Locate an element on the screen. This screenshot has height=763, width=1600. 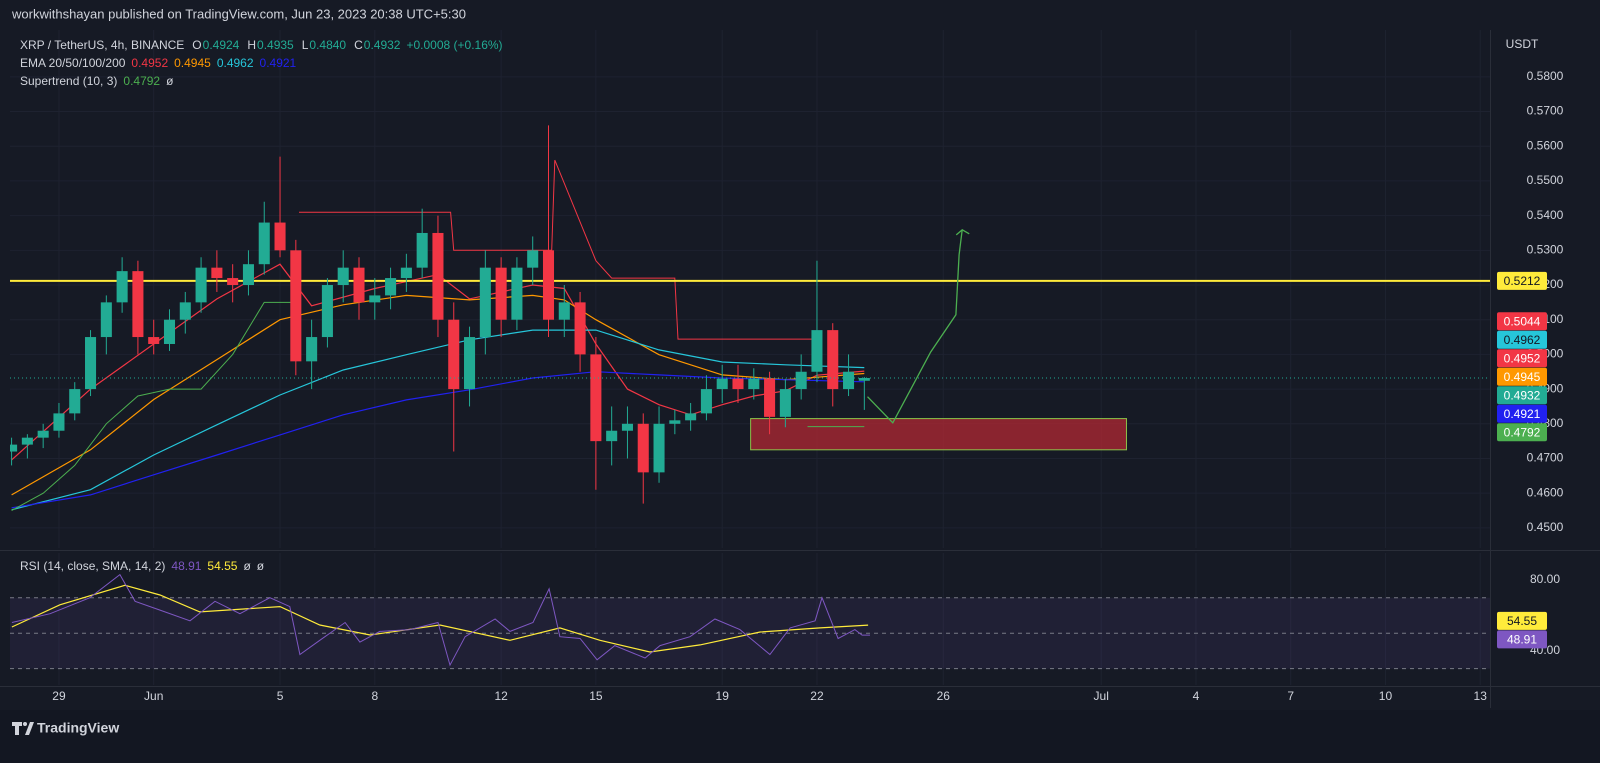
x-tick-label: 22 is located at coordinates (817, 696).